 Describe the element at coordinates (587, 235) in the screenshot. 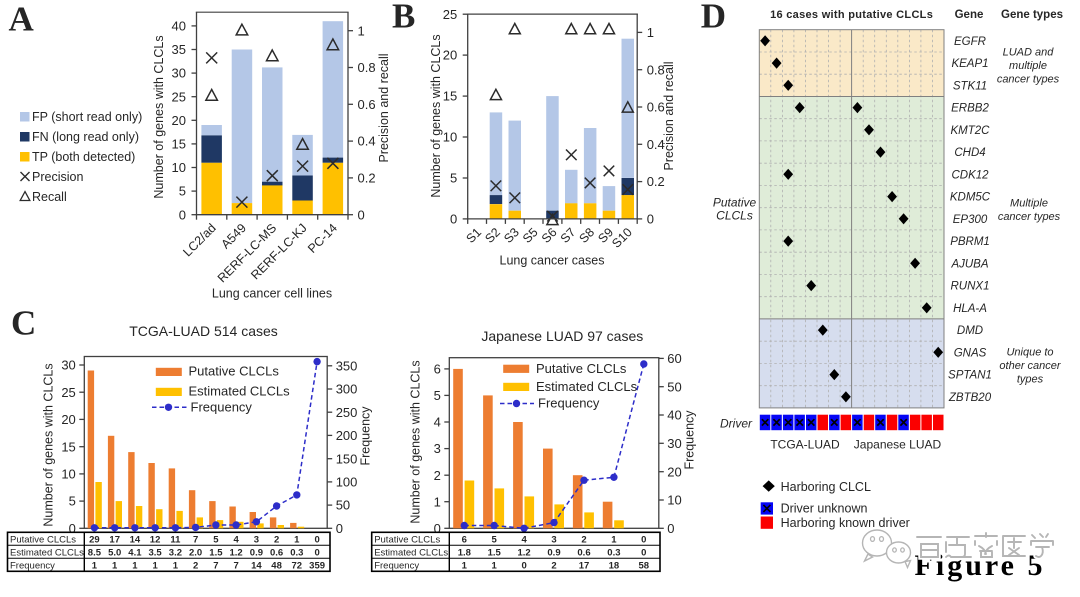

I see `svg-text: S8` at that location.